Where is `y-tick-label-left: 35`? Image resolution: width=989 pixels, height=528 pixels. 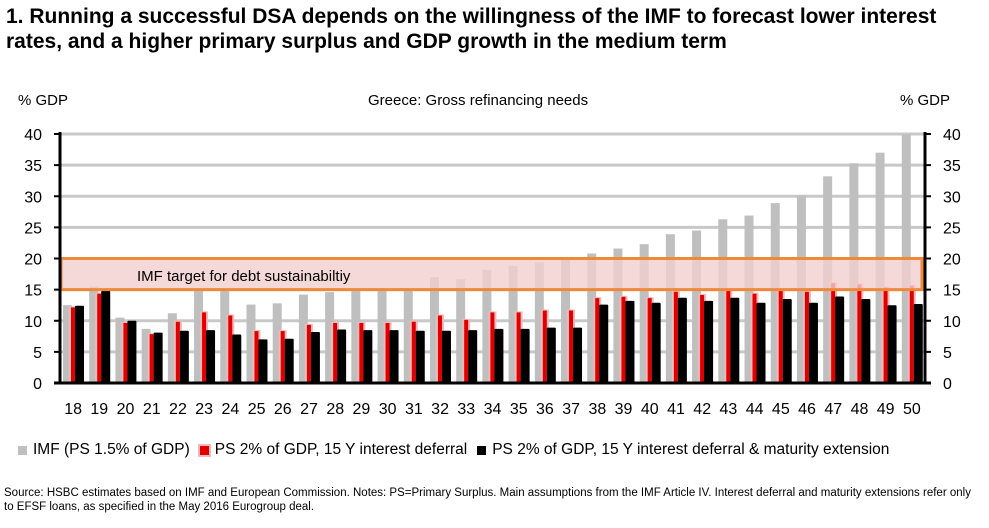 y-tick-label-left: 35 is located at coordinates (33, 166).